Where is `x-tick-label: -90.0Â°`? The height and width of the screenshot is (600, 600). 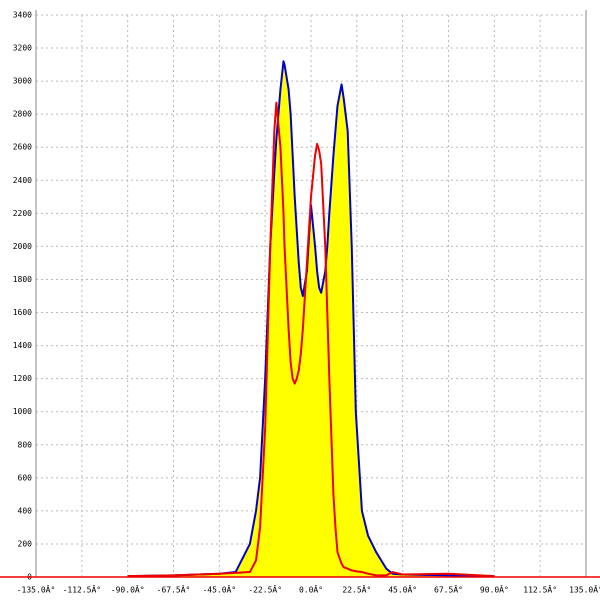
x-tick-label: -90.0Â° is located at coordinates (128, 589).